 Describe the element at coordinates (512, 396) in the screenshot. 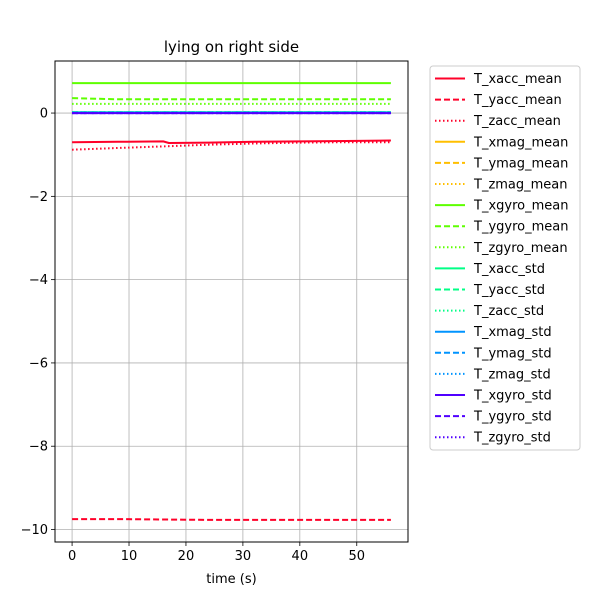

I see `legend-entry-label: T_xgyro_std` at that location.